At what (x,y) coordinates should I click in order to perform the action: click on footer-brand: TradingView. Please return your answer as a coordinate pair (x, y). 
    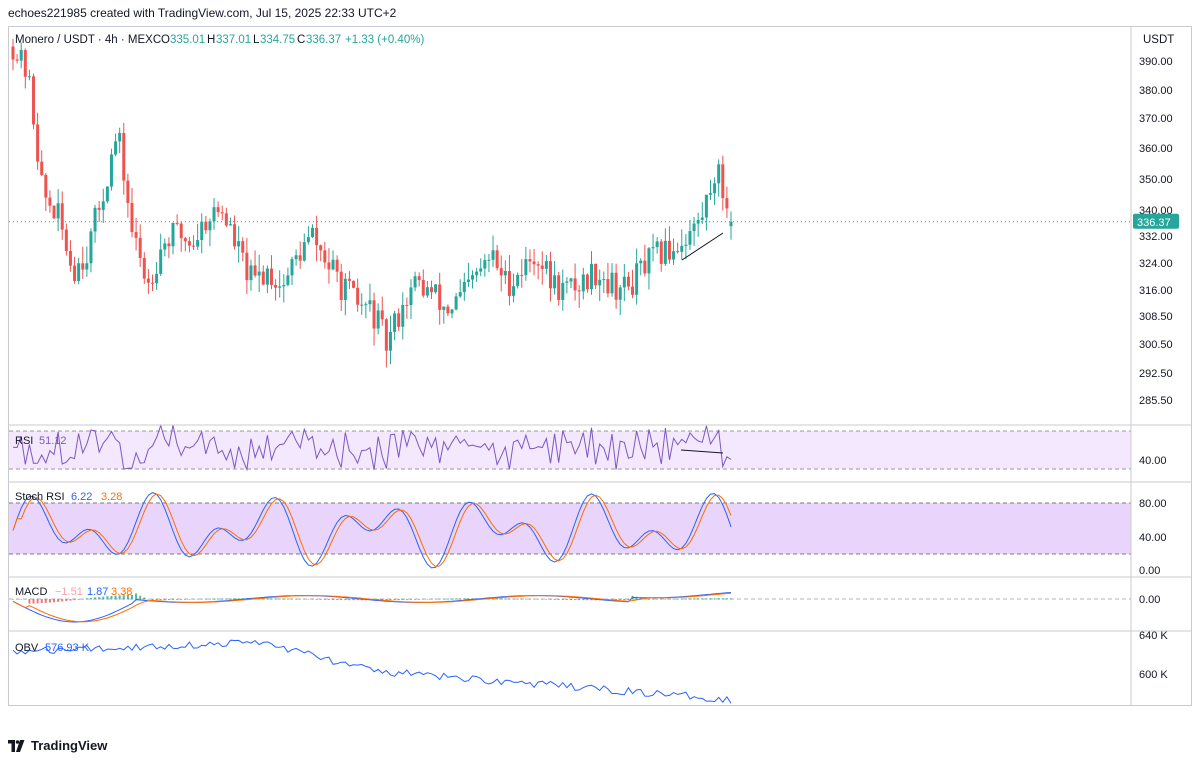
    Looking at the image, I should click on (57, 745).